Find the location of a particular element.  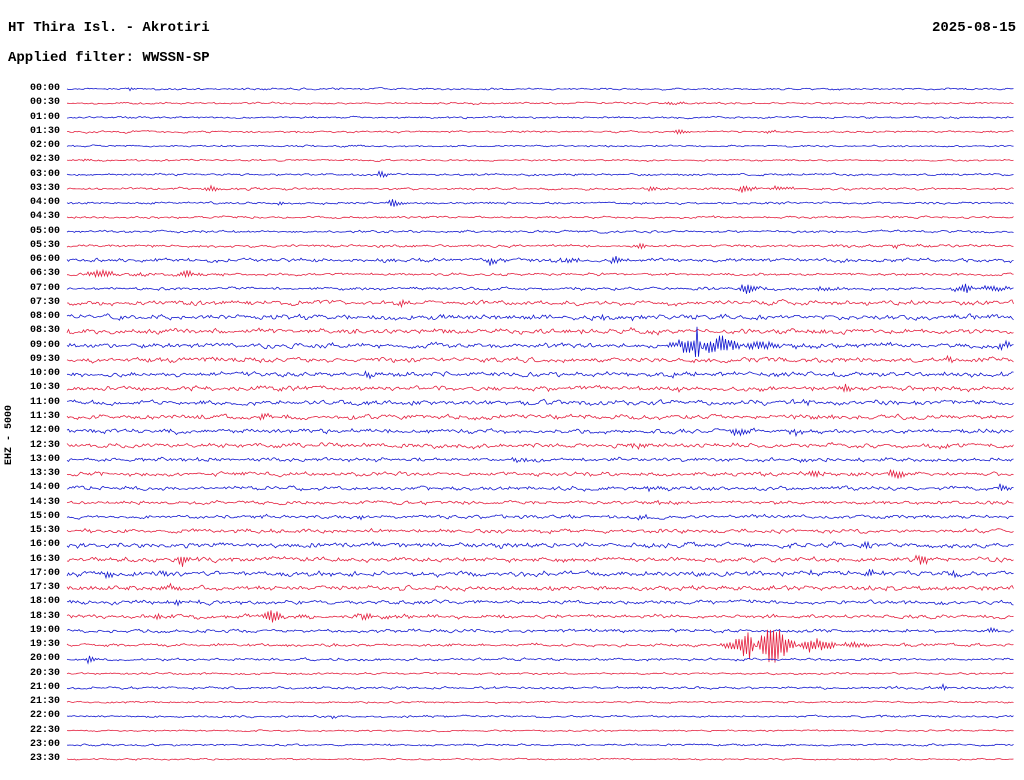

row-time-label: 19:00 is located at coordinates (44, 630).